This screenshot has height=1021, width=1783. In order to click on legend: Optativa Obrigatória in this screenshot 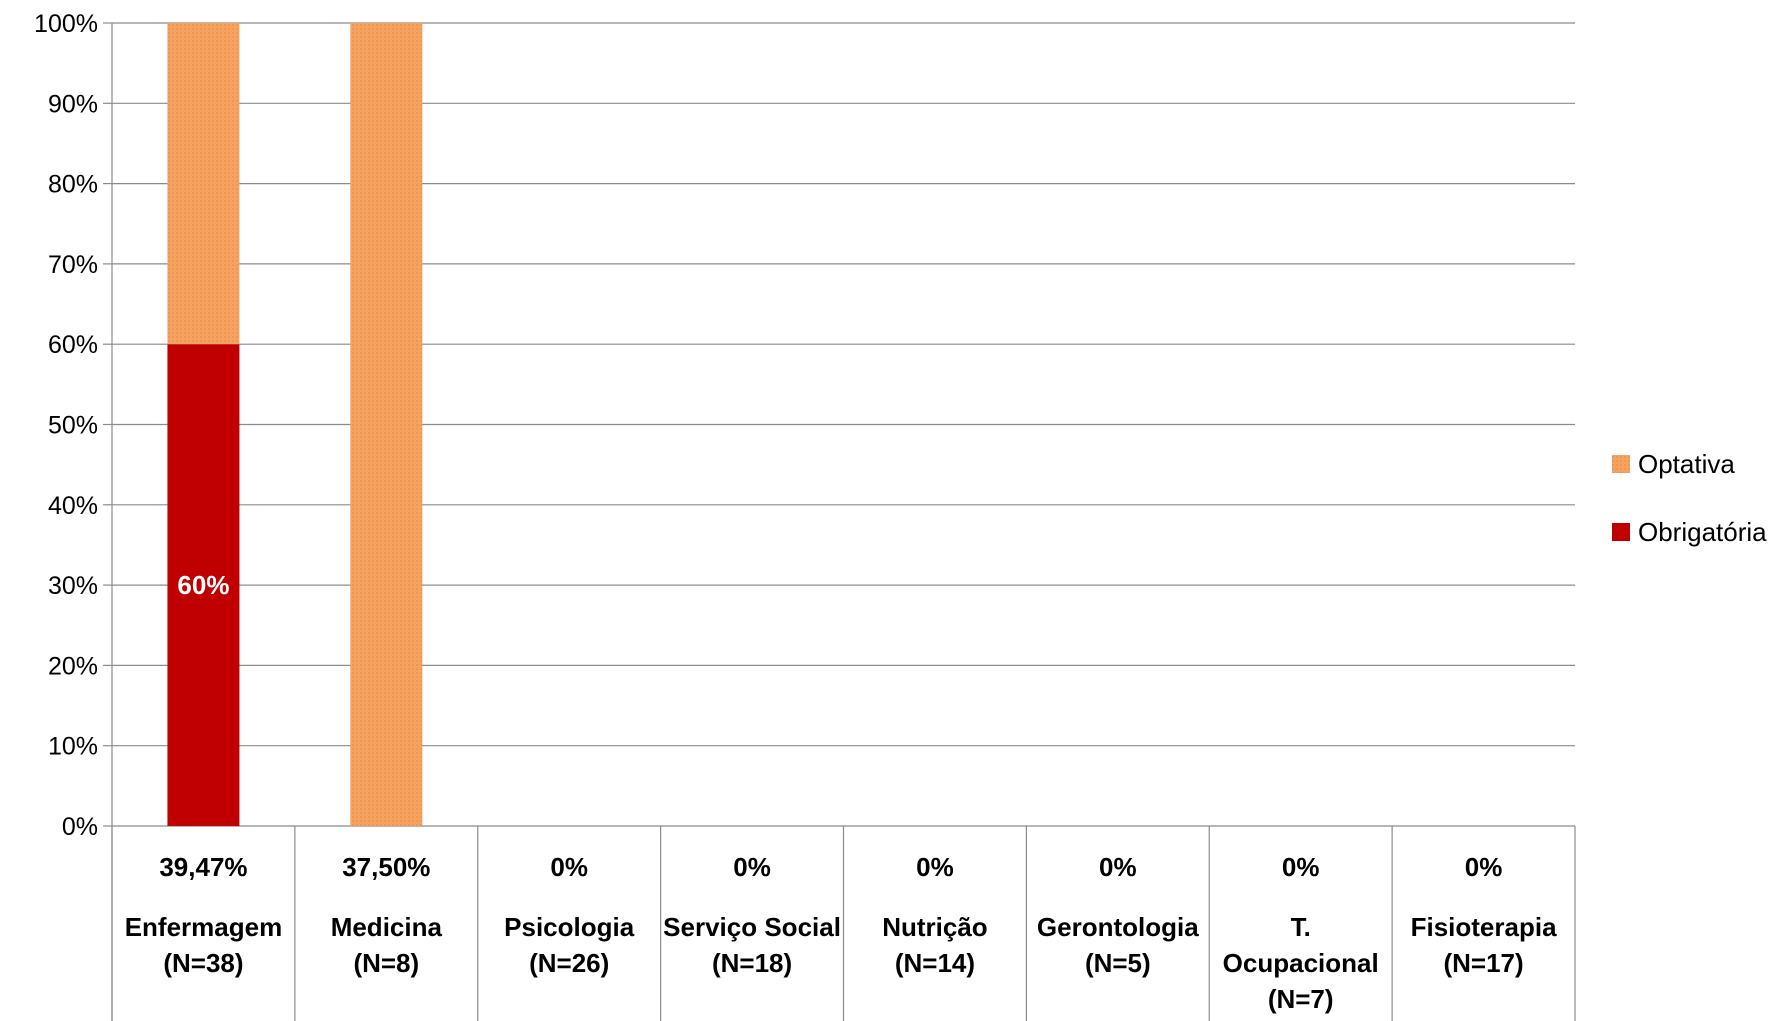, I will do `click(1689, 498)`.